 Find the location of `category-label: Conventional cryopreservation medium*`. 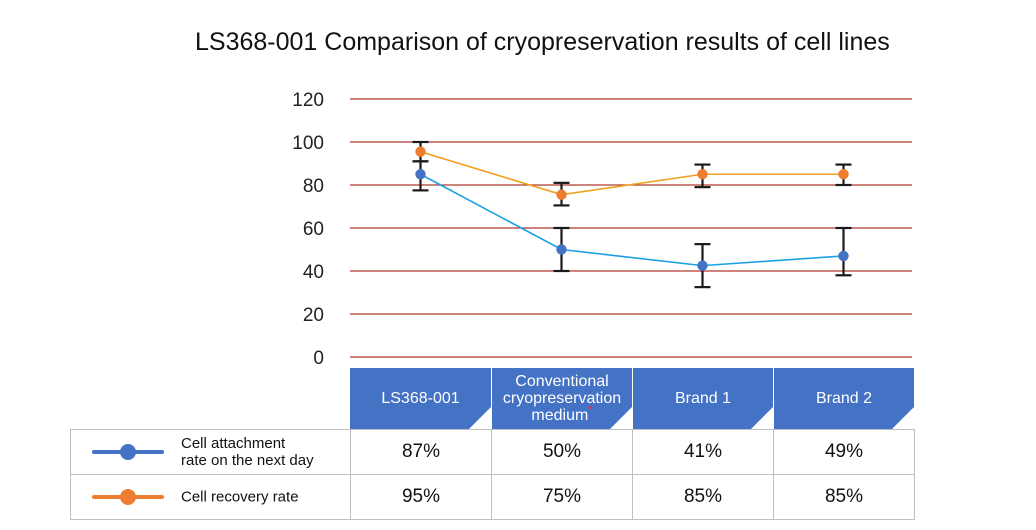

category-label: Conventional cryopreservation medium* is located at coordinates (562, 398).